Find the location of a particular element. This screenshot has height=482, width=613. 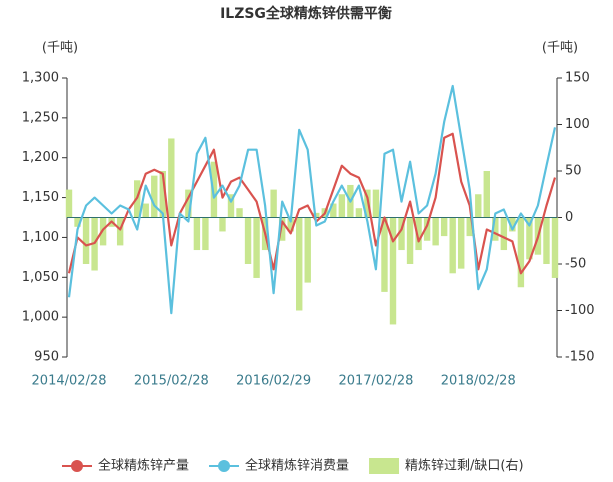

legend-label: 精炼锌过剩/缺口(右) is located at coordinates (464, 466).